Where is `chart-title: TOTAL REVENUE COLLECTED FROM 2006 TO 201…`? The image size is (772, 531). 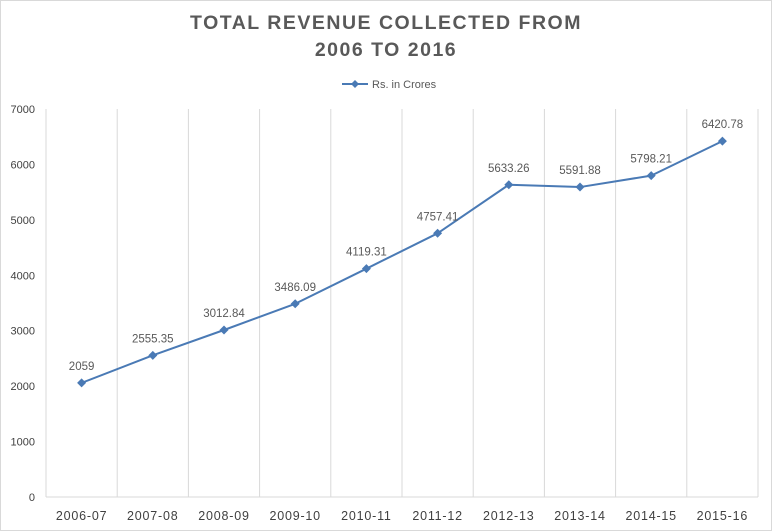 chart-title: TOTAL REVENUE COLLECTED FROM 2006 TO 201… is located at coordinates (386, 37).